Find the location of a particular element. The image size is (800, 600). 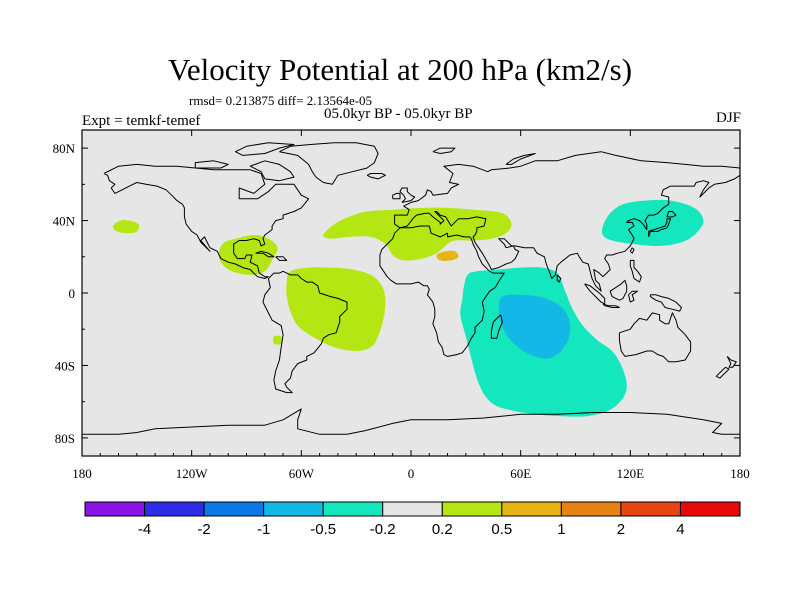

coastline-hokkaido is located at coordinates (671, 214).